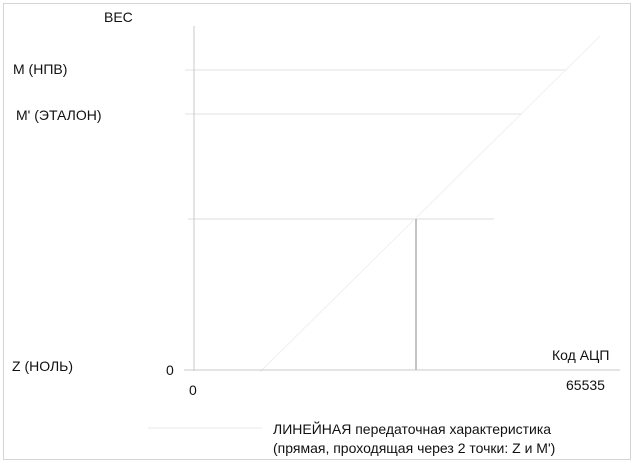  What do you see at coordinates (581, 355) in the screenshot?
I see `x-axis-label: Код АЦП` at bounding box center [581, 355].